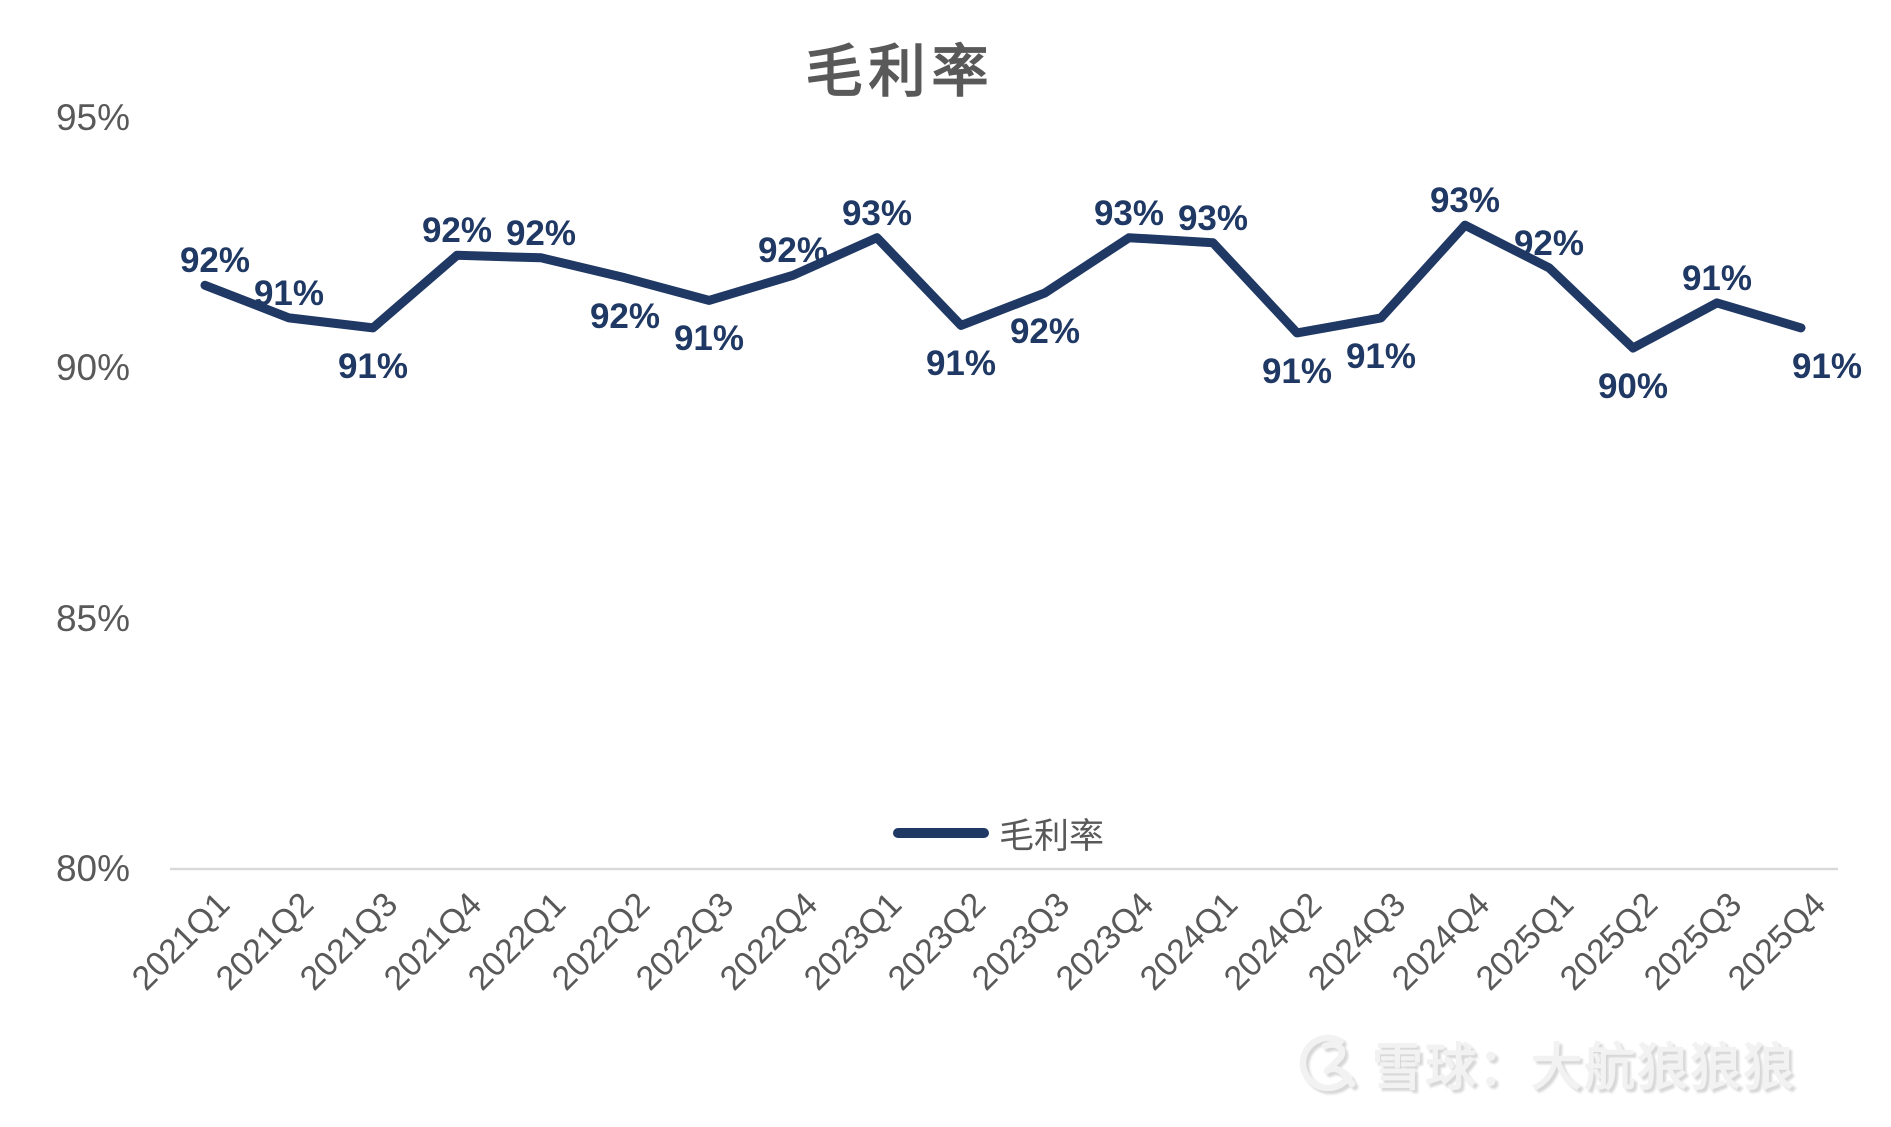 The height and width of the screenshot is (1127, 1891). Describe the element at coordinates (998, 835) in the screenshot. I see `legend: 毛利率` at that location.